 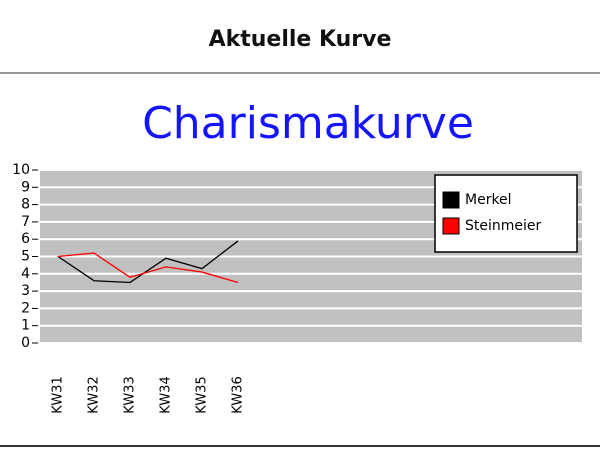 What do you see at coordinates (21, 170) in the screenshot?
I see `y-tick-label: 10` at bounding box center [21, 170].